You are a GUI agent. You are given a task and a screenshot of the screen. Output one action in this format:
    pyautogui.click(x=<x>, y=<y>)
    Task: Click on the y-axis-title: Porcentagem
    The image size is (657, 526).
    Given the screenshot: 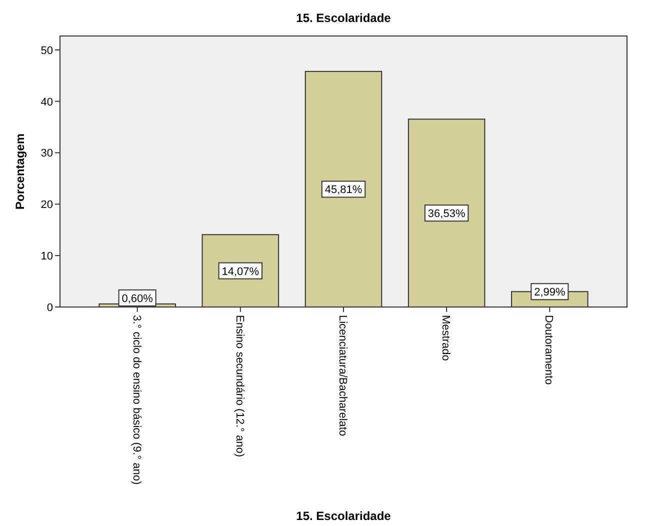 What is the action you would take?
    pyautogui.click(x=20, y=171)
    